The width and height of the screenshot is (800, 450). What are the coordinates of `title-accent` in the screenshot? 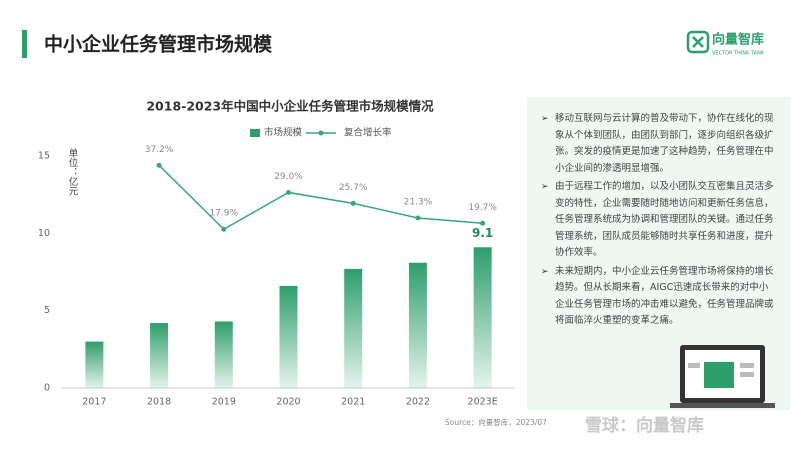 It's located at (24, 44).